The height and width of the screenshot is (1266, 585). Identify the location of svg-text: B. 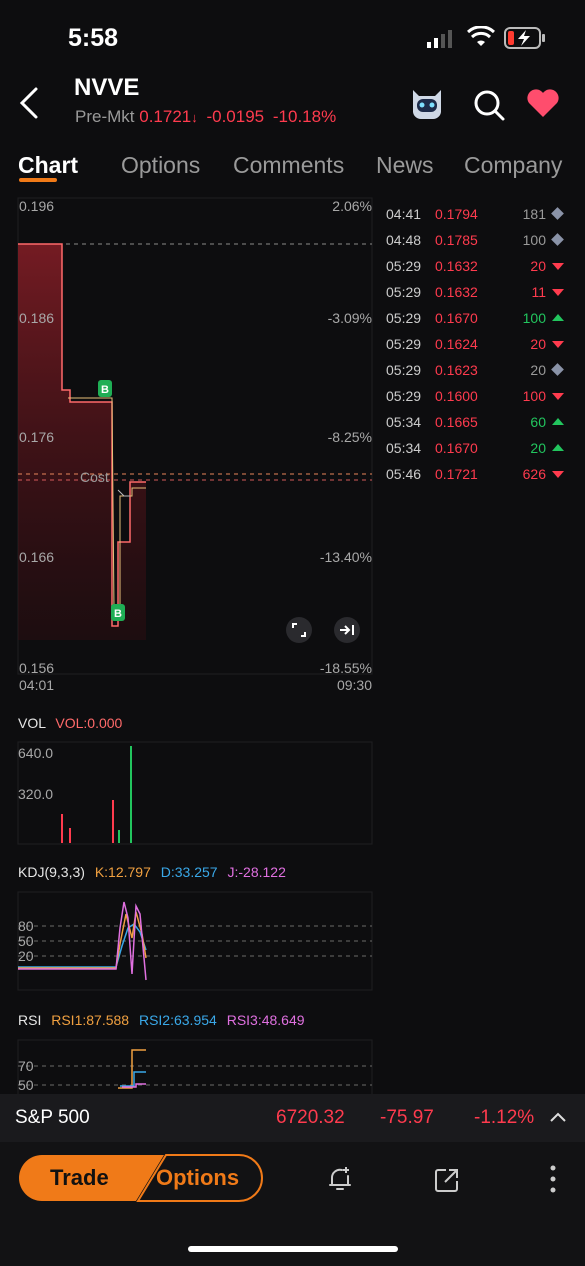
(105, 390).